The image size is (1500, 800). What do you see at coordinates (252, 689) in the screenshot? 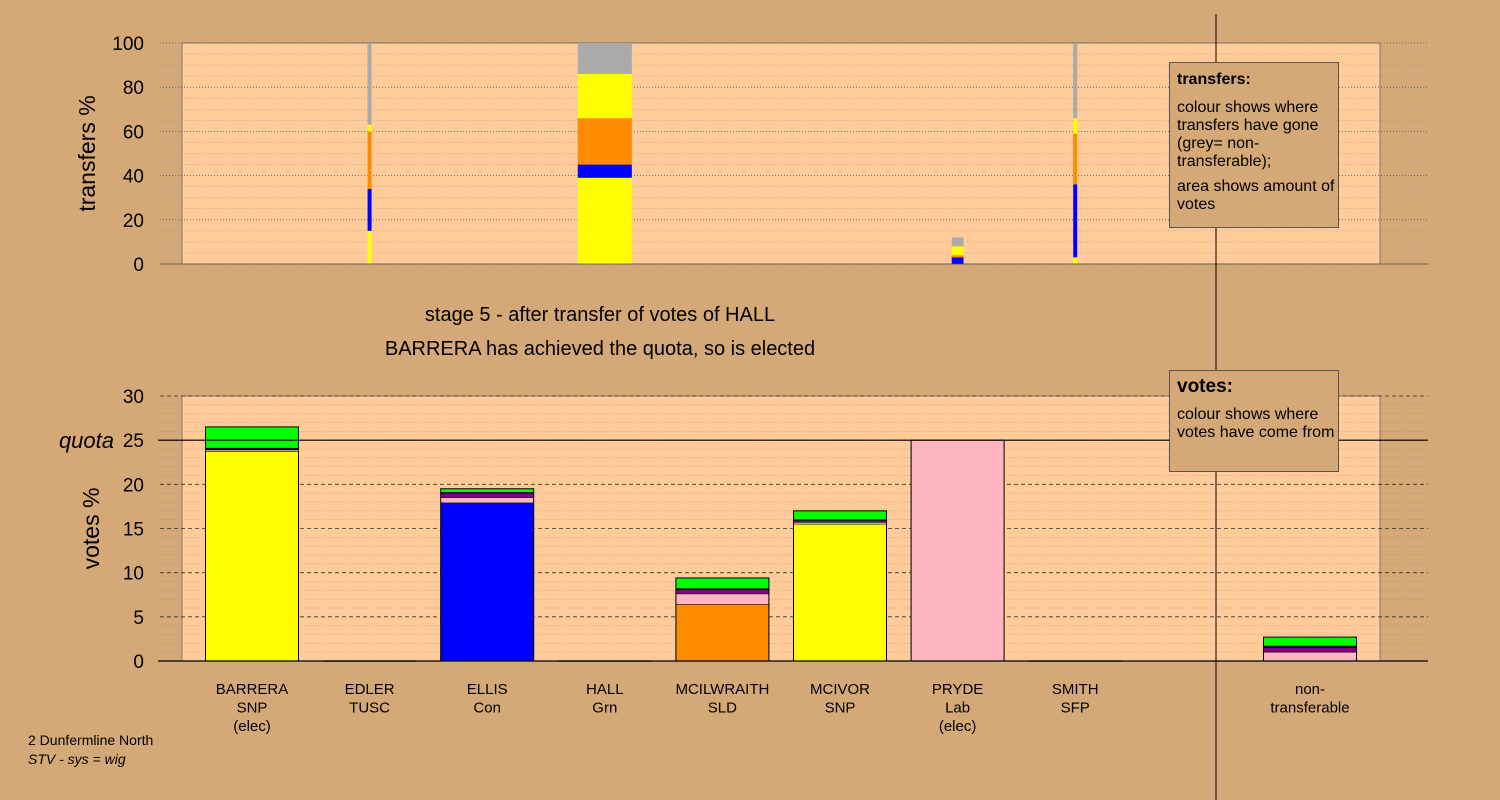
I see `candidate-name-label: BARRERA` at bounding box center [252, 689].